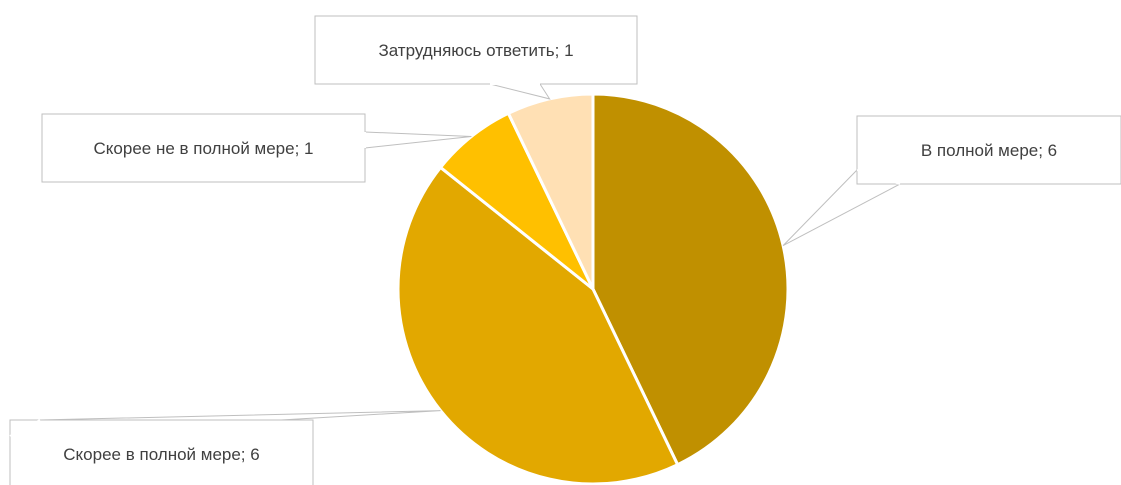 The width and height of the screenshot is (1121, 485). I want to click on data-label: Скорее не в полной мере; 1, so click(204, 148).